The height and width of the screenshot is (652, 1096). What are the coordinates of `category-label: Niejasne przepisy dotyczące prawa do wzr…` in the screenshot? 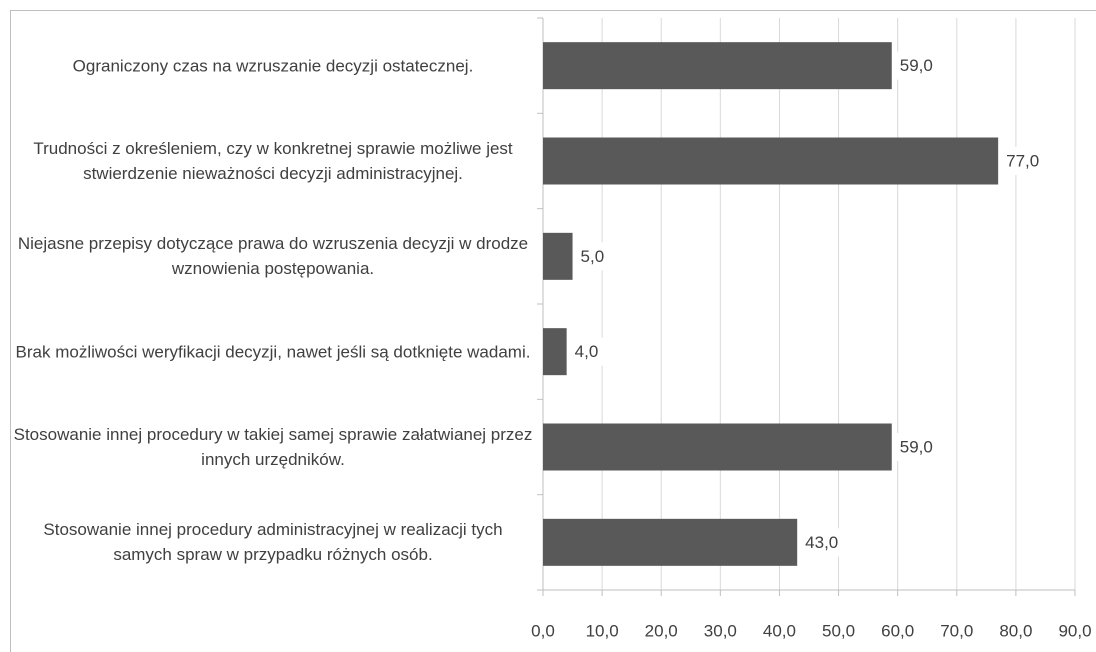 It's located at (273, 256).